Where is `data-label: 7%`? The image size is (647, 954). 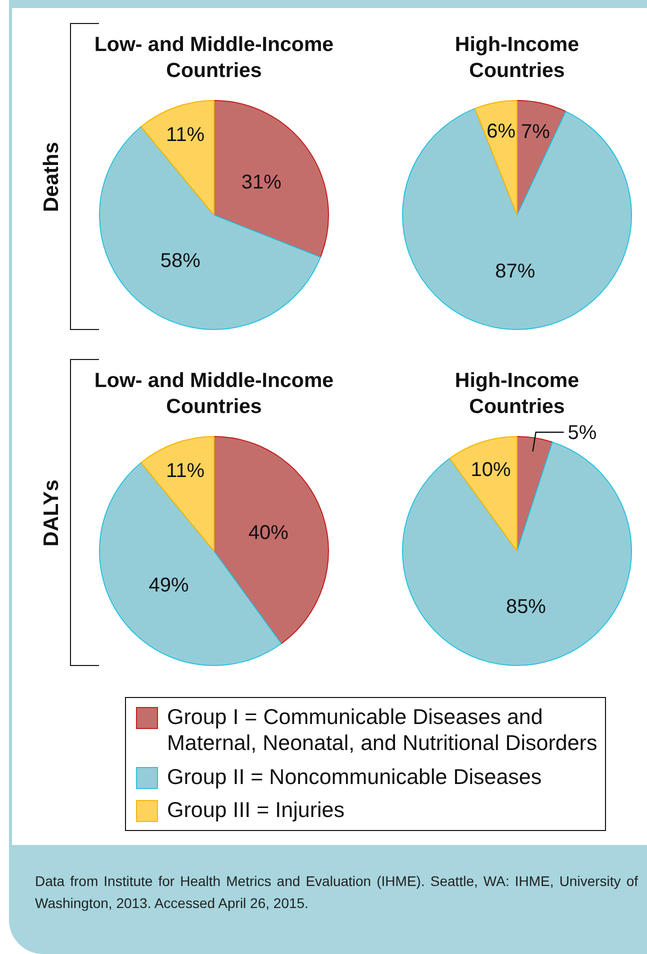 data-label: 7% is located at coordinates (535, 131).